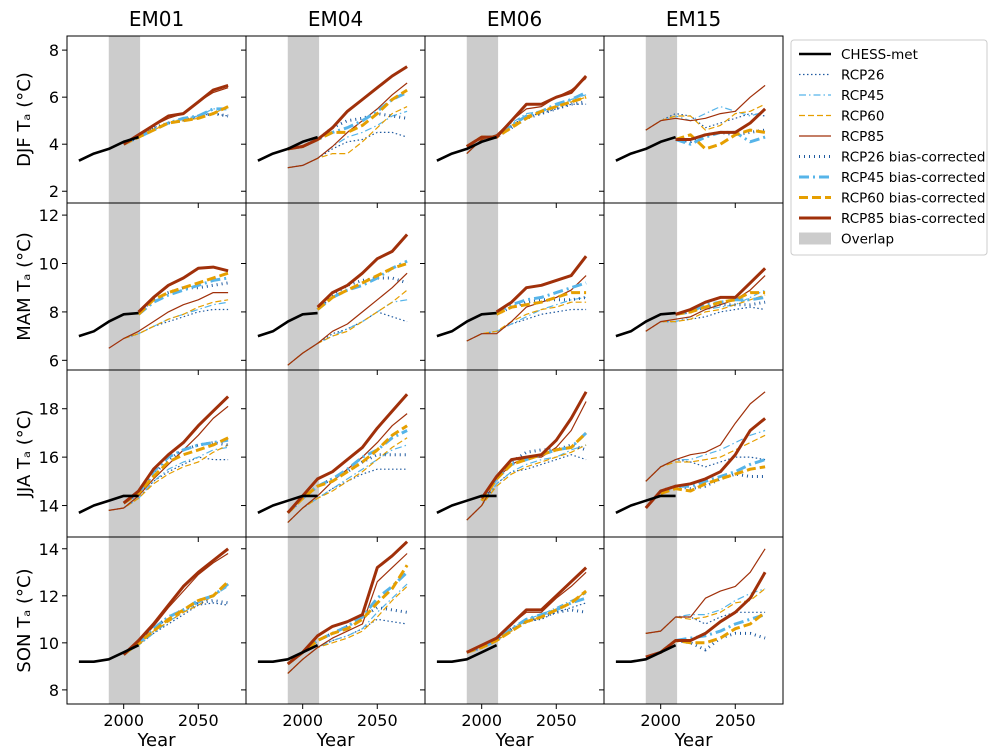  I want to click on panel-mam-em15, so click(691, 288).